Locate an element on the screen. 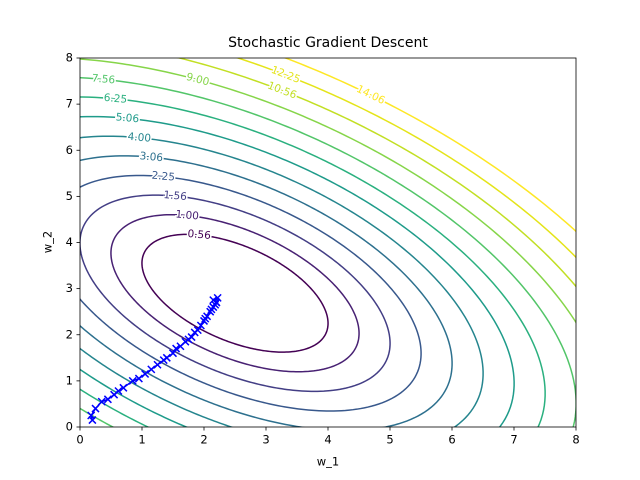 The height and width of the screenshot is (480, 640). contour-label: 9.00 is located at coordinates (198, 80).